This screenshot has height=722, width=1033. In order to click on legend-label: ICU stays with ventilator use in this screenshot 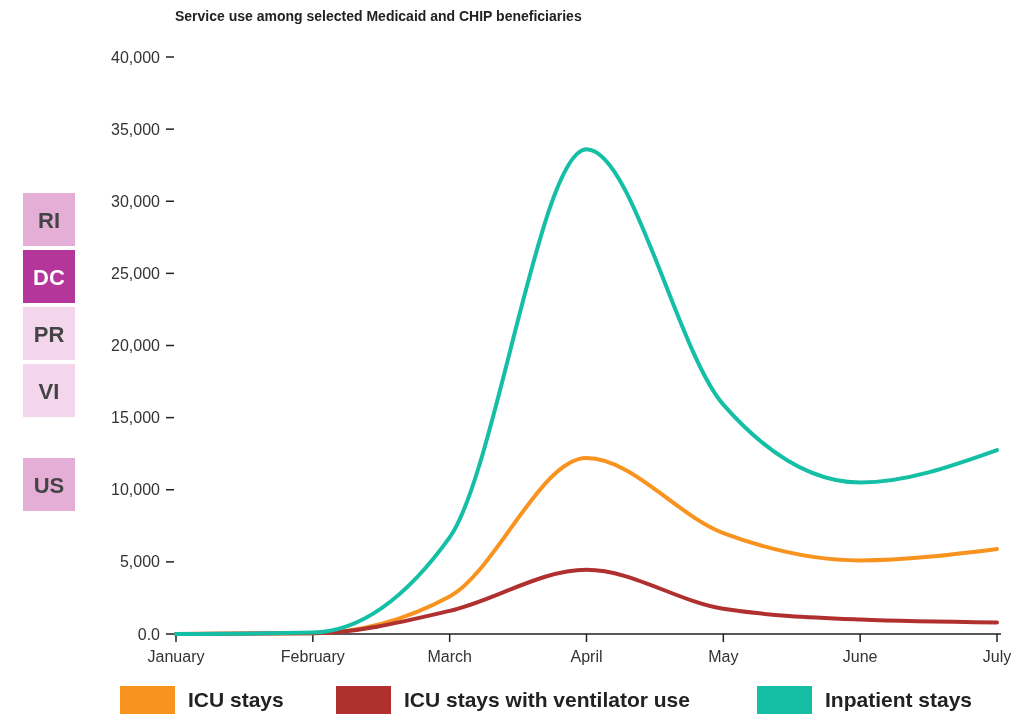, I will do `click(547, 700)`.